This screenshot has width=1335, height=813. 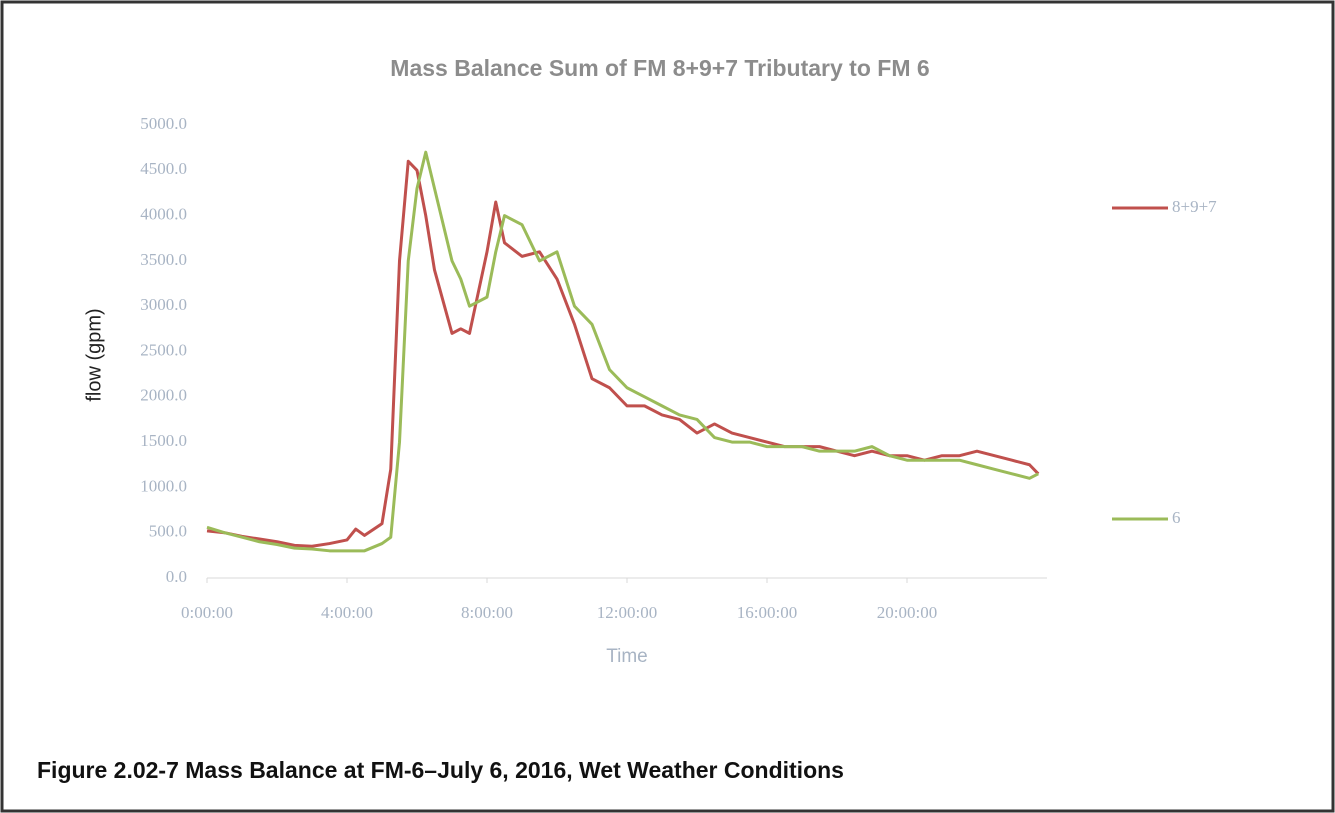 I want to click on y-tick-label: 500.0, so click(x=168, y=531).